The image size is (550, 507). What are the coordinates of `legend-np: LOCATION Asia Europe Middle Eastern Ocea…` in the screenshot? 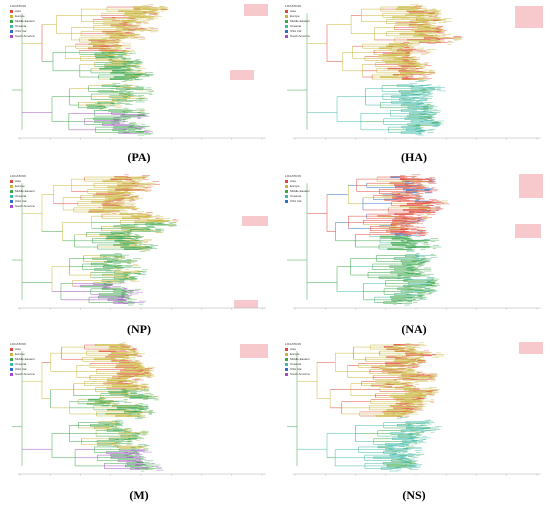 It's located at (22, 191).